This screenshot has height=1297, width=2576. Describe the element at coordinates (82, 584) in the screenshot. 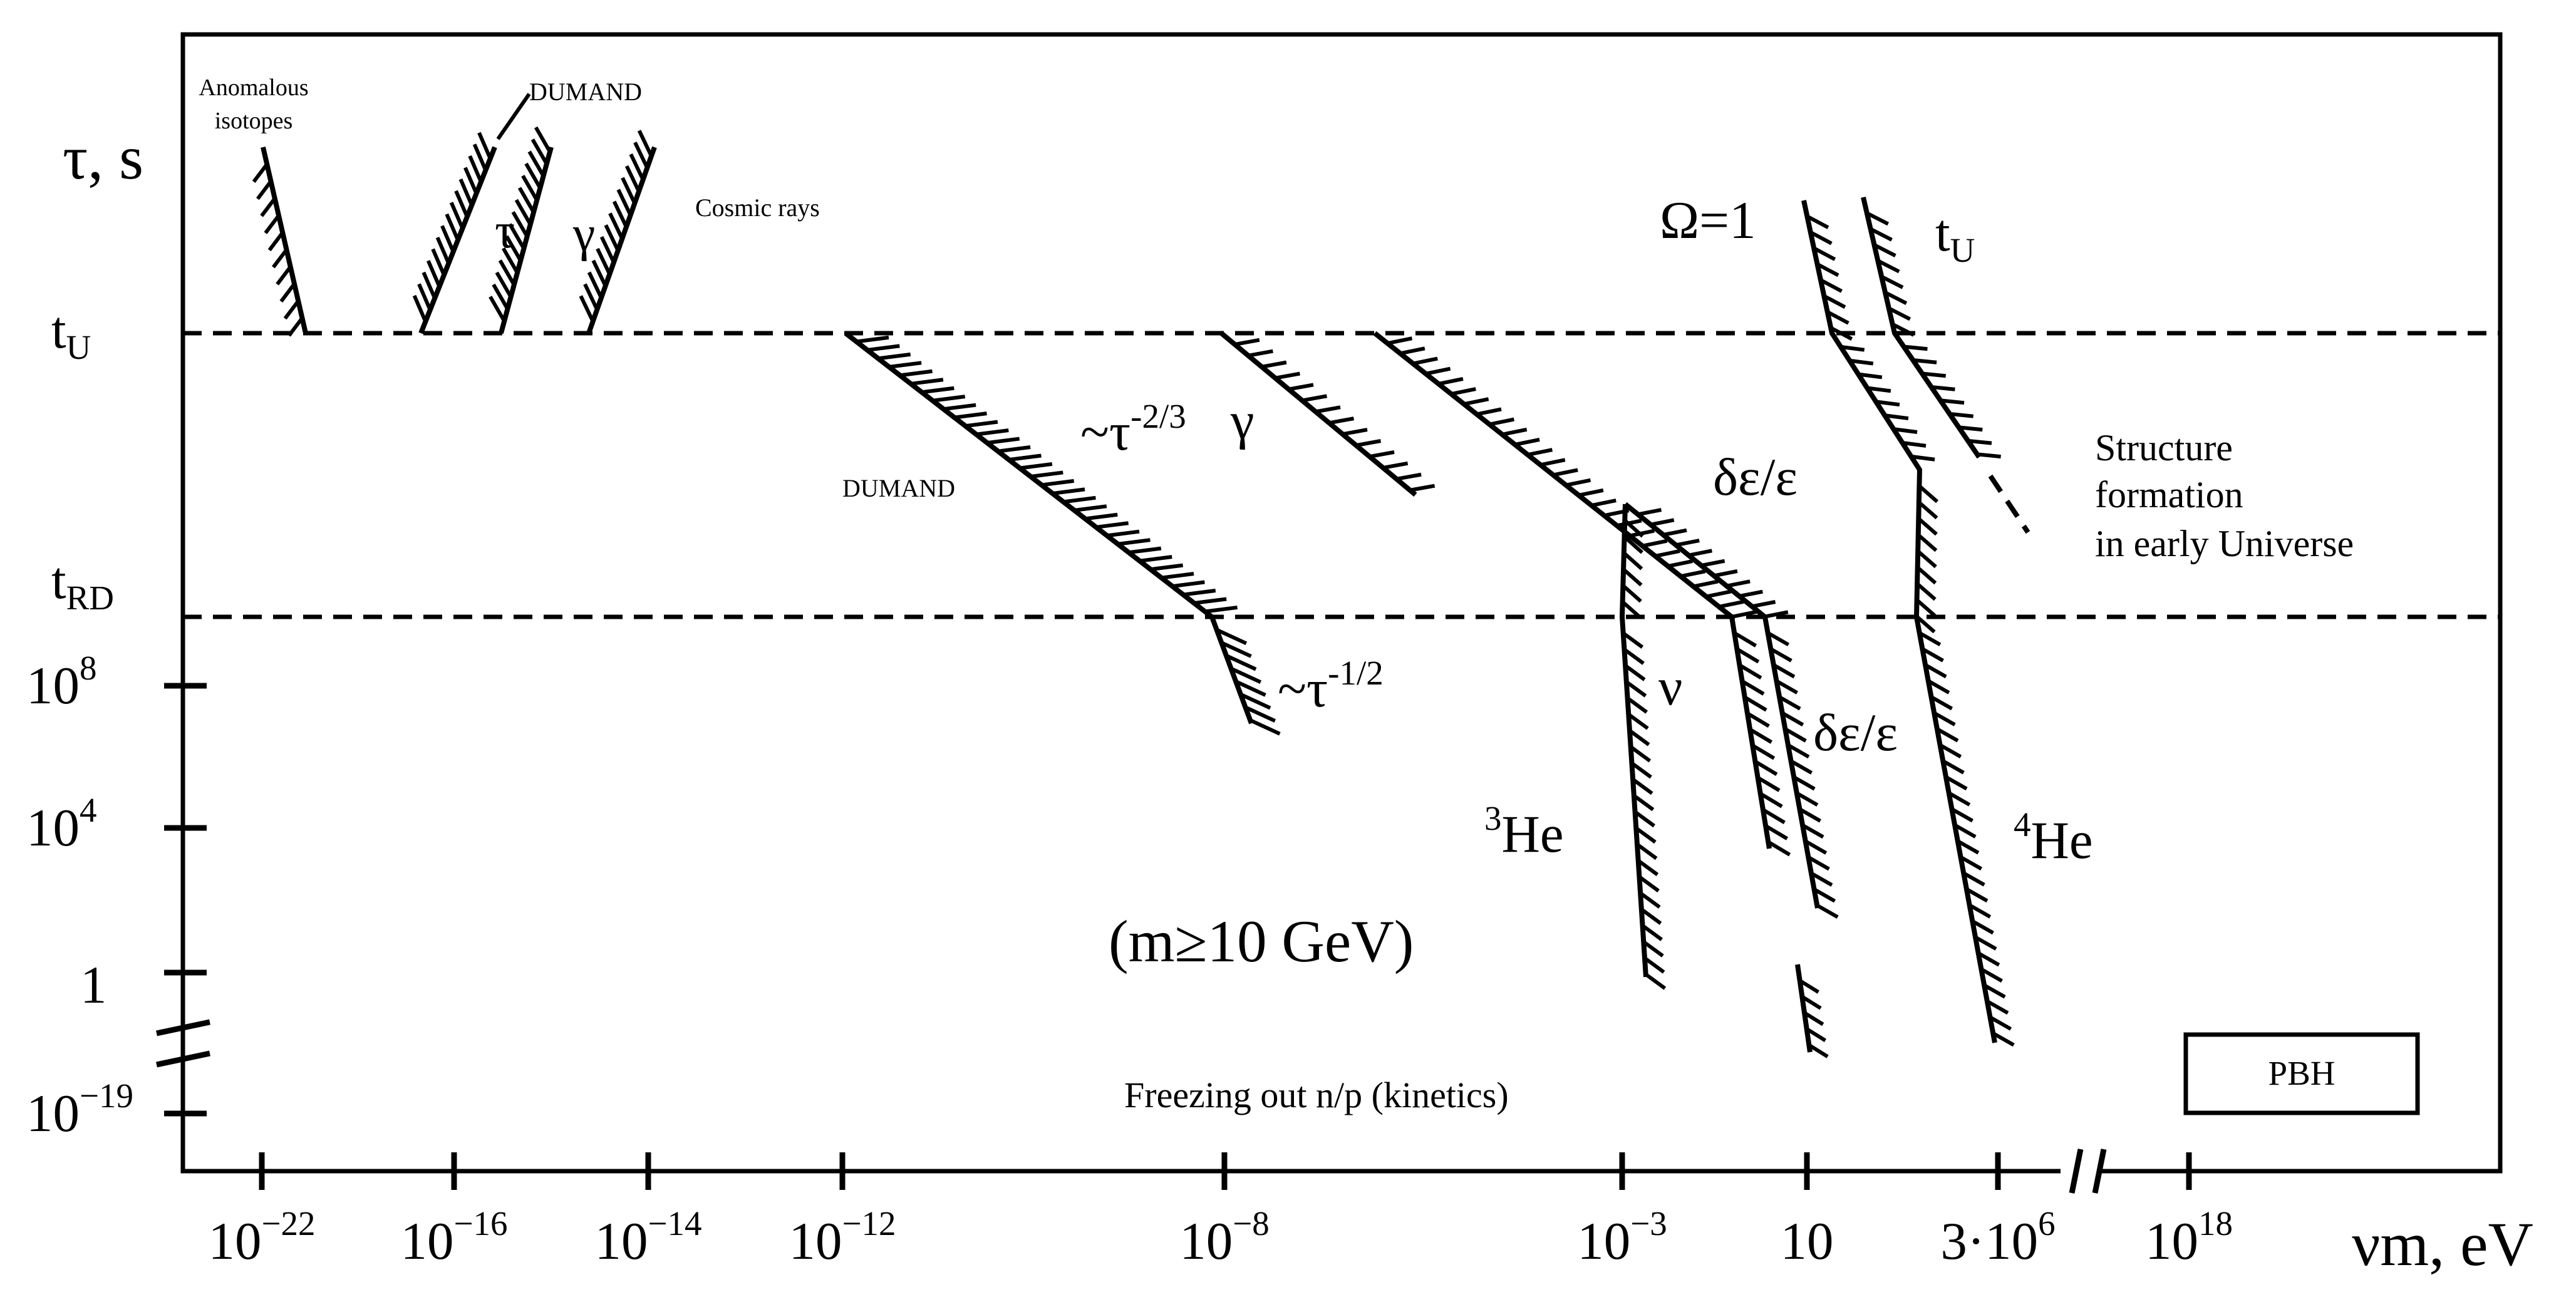

I see `trd-y-label: tRD` at that location.